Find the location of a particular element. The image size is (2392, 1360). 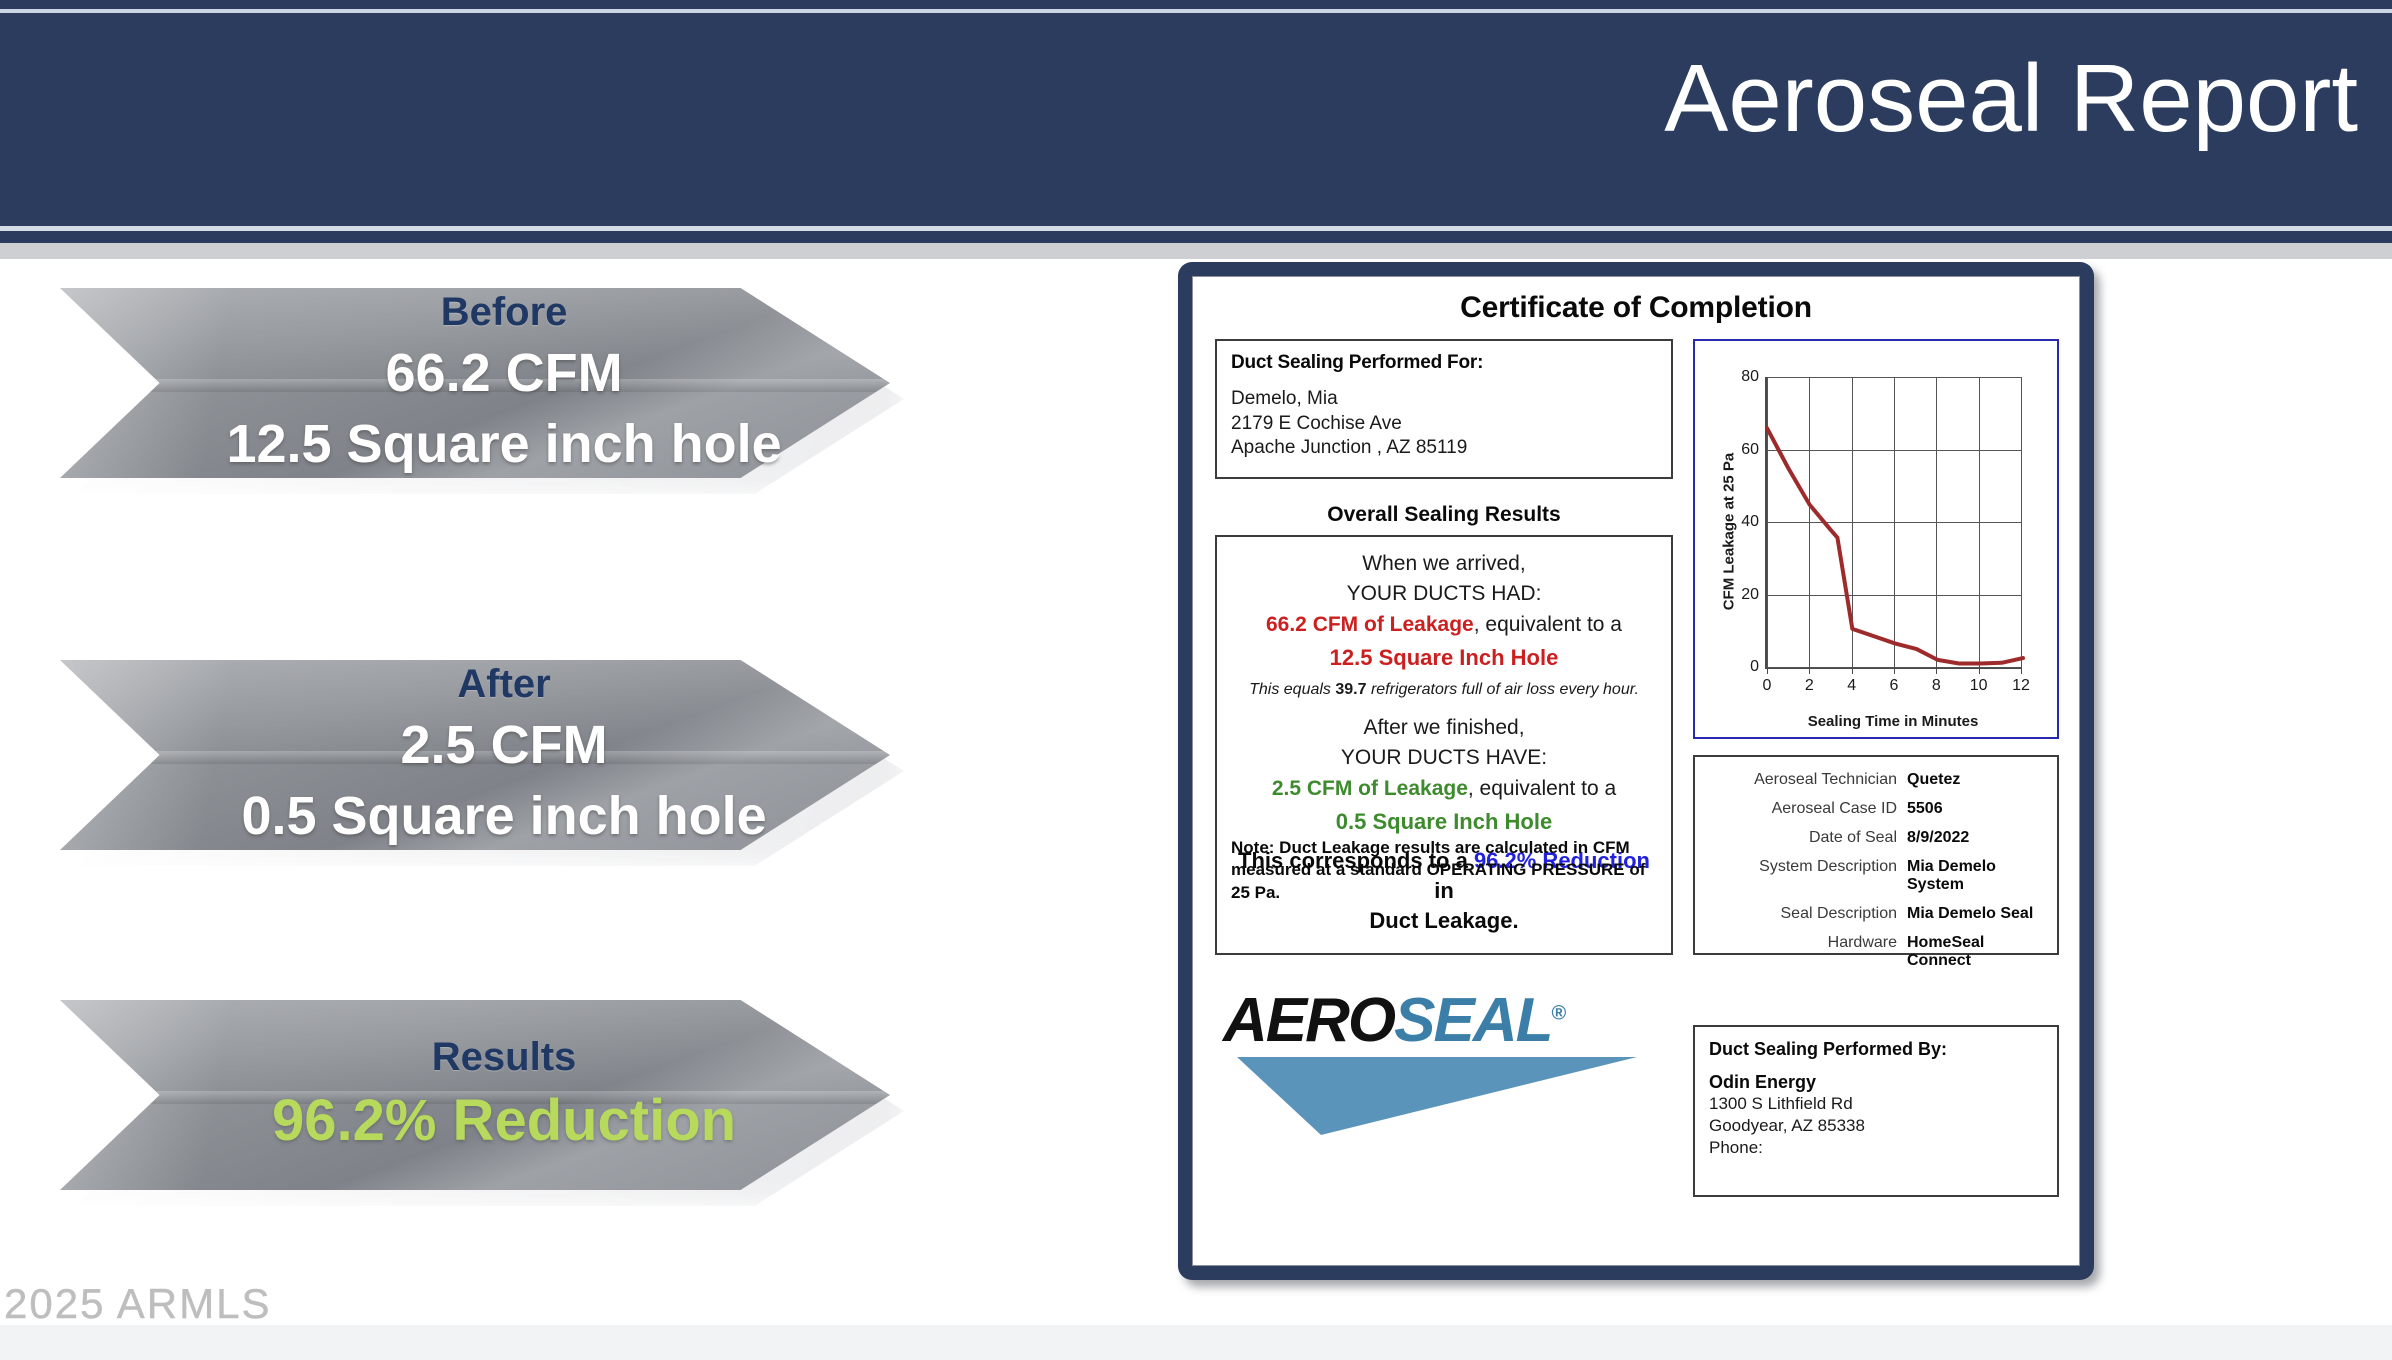

page-title: Aeroseal Report is located at coordinates (2011, 98).